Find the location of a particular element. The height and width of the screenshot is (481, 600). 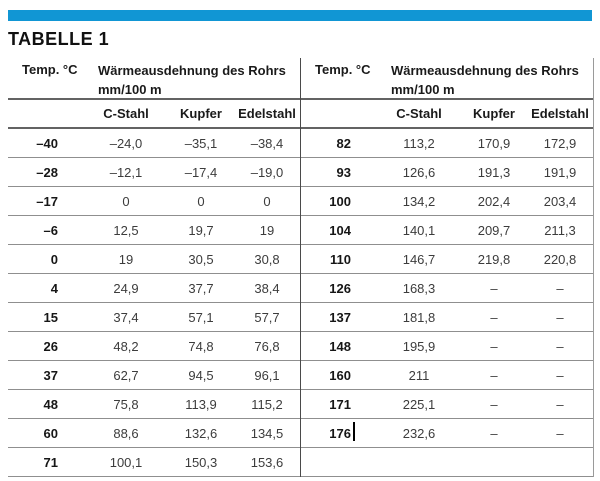

temp-cell: 82 is located at coordinates (343, 143).